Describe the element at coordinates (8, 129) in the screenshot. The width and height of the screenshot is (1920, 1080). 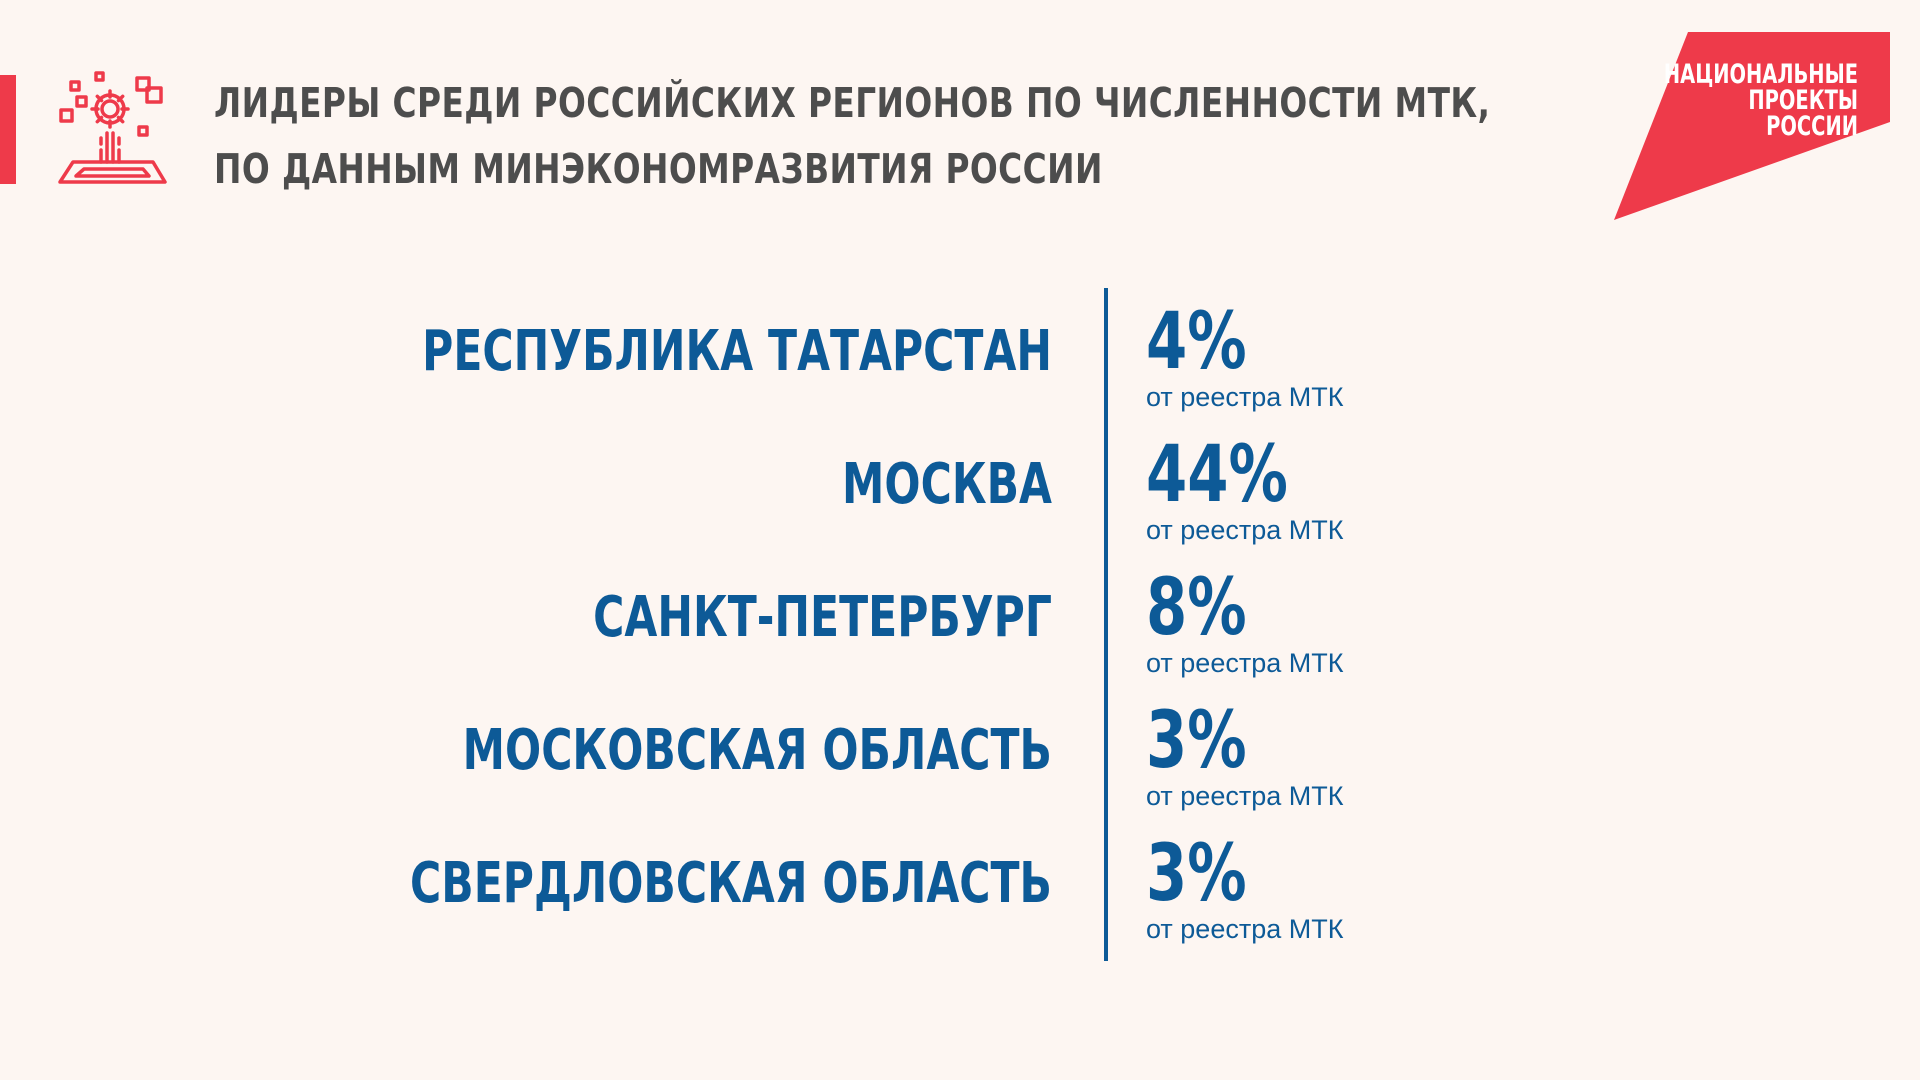
I see `accent-bar` at that location.